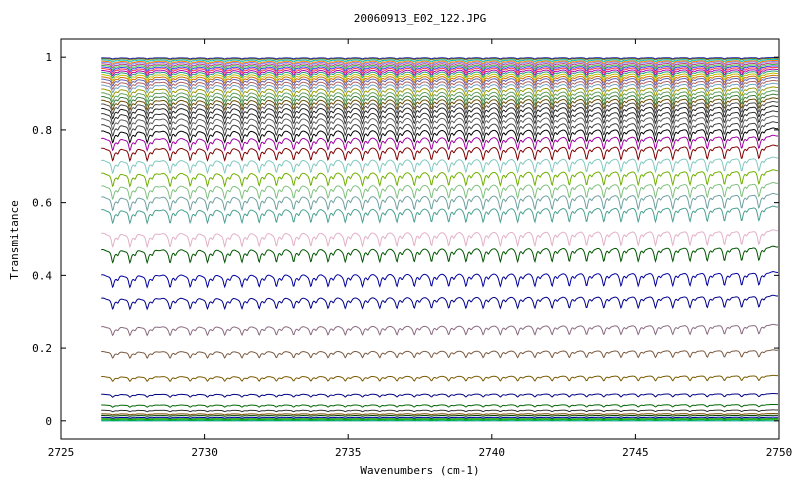 This screenshot has width=800, height=480. What do you see at coordinates (61, 452) in the screenshot?
I see `x-tick-label: 2725` at bounding box center [61, 452].